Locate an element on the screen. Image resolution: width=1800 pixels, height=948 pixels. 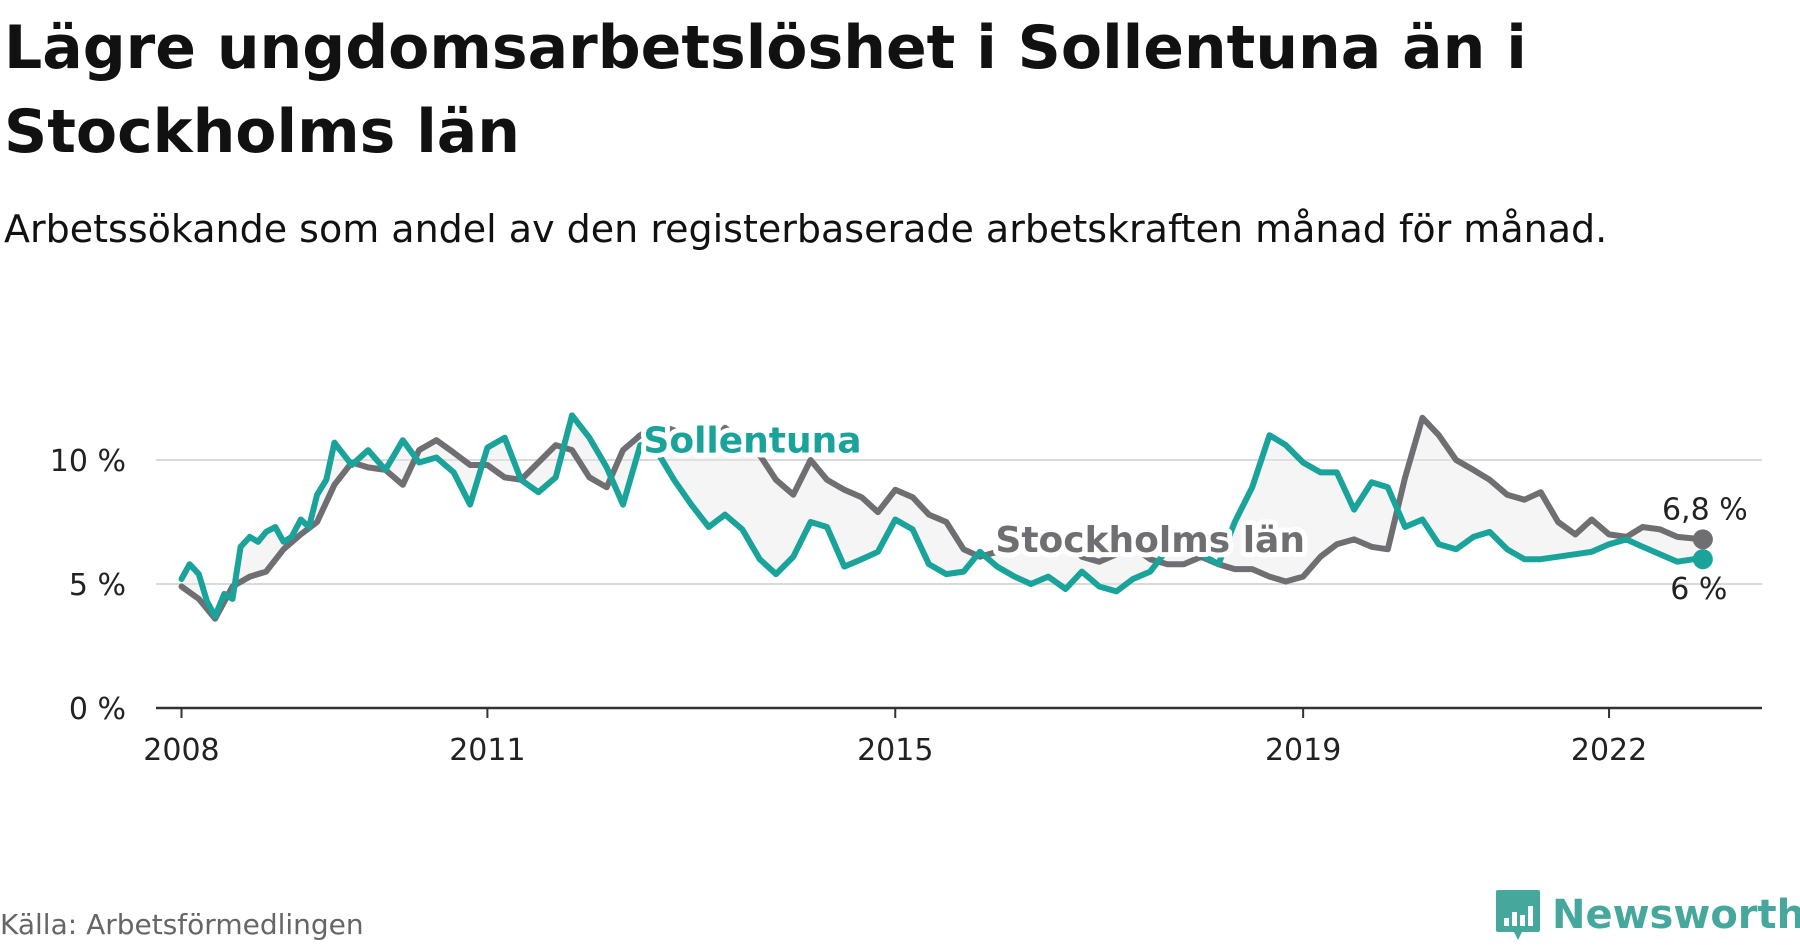
bar-chart-icon is located at coordinates (1518, 915).